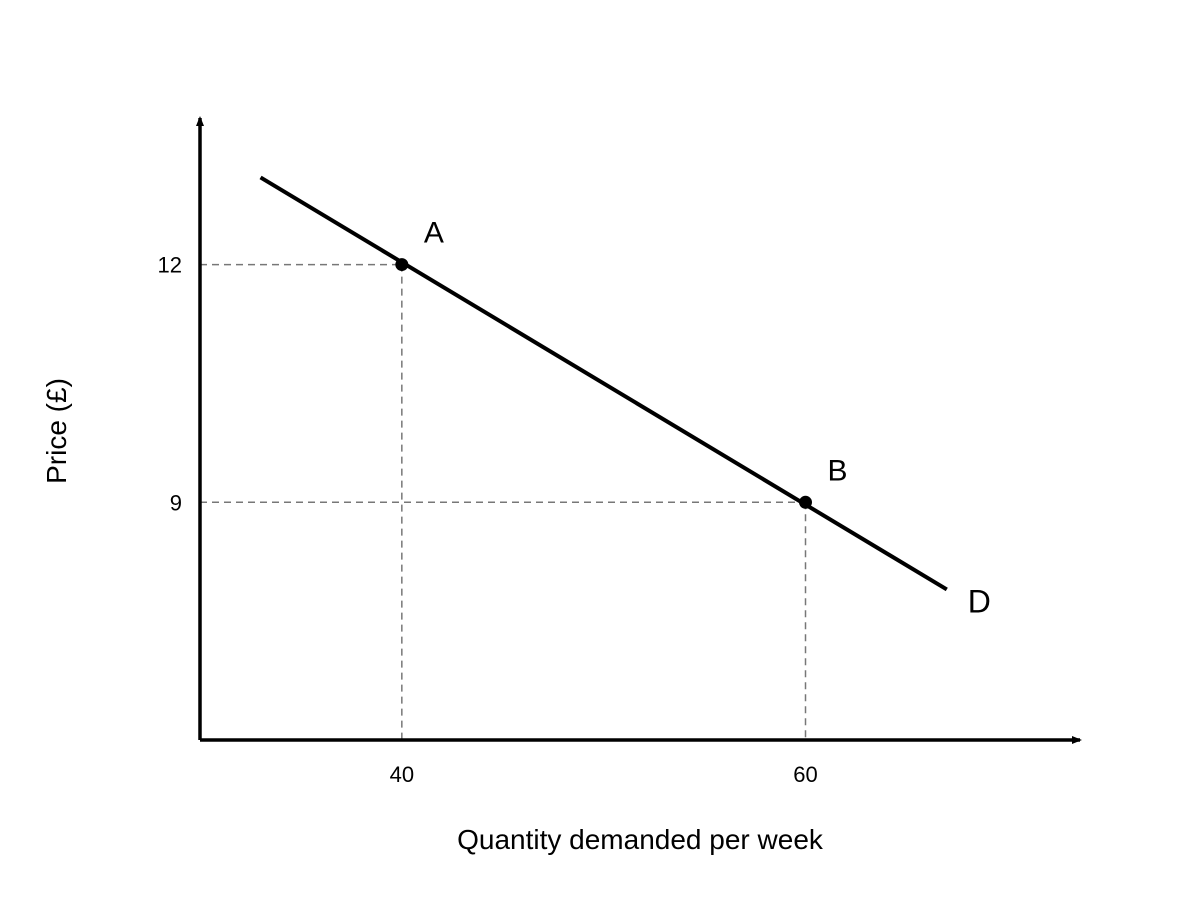 This screenshot has height=900, width=1200. What do you see at coordinates (402, 774) in the screenshot?
I see `x-tick-label: 40` at bounding box center [402, 774].